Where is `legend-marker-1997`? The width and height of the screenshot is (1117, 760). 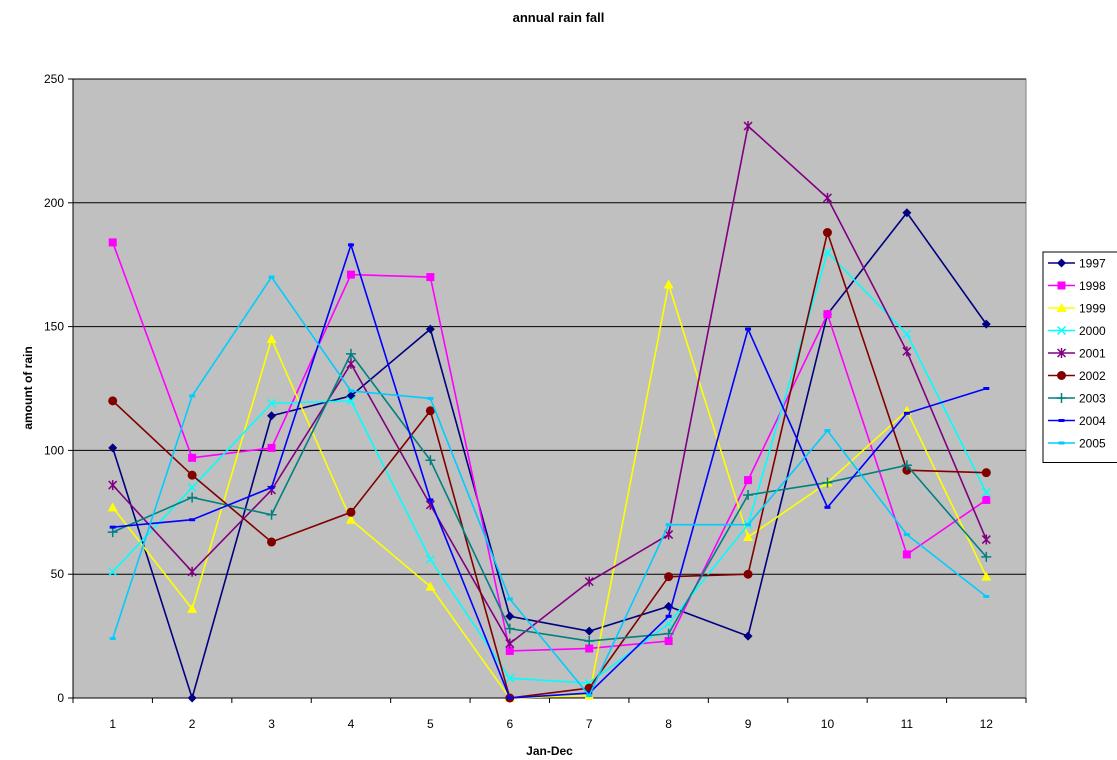
legend-marker-1997 is located at coordinates (1061, 263).